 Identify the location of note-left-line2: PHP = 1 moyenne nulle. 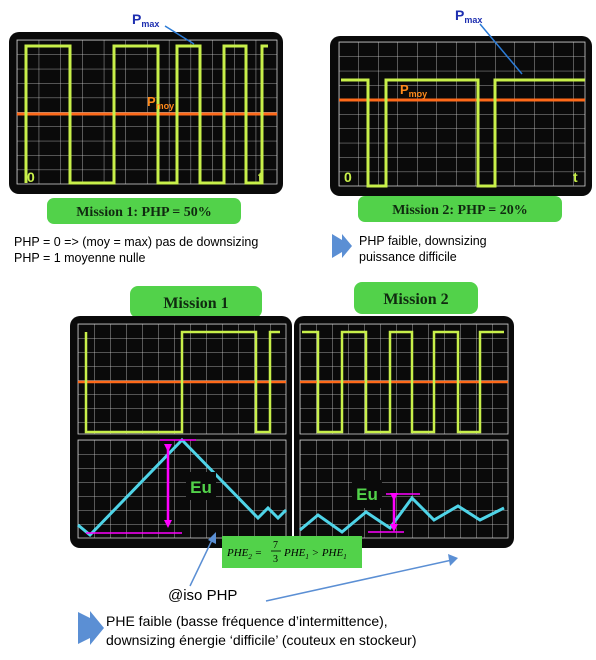
(79, 258).